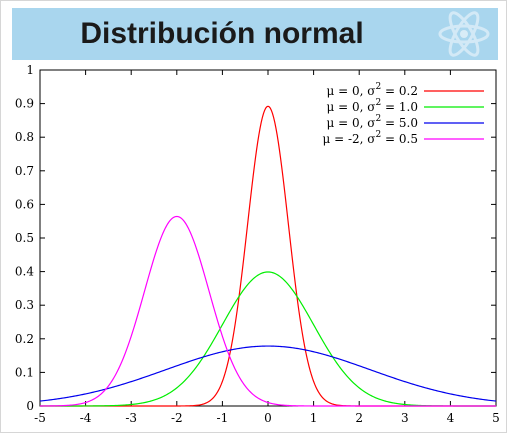  I want to click on y-tick-label: 1, so click(30, 70).